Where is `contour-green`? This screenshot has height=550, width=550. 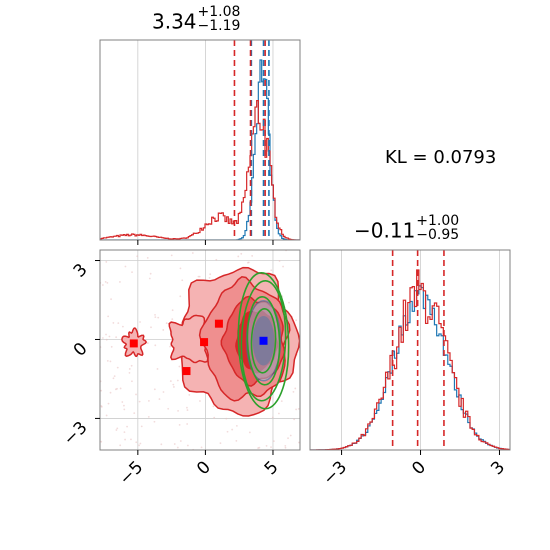
contour-green is located at coordinates (263, 341).